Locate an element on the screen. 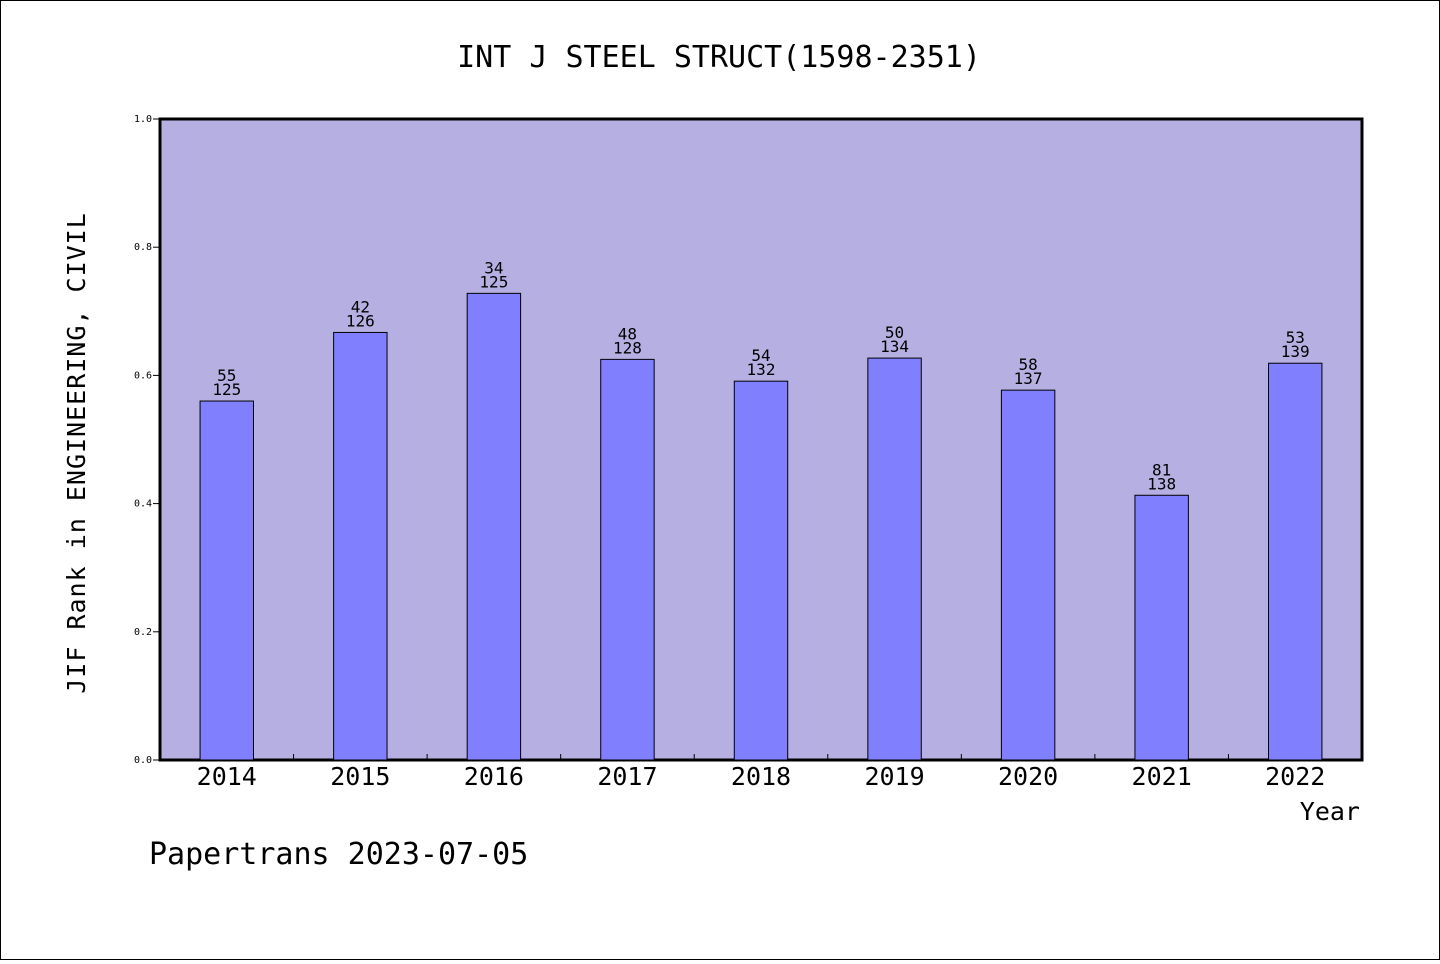 This screenshot has height=964, width=1440. y-axis-label: JIF Rank in ENGINEERING, CIVIL is located at coordinates (76, 453).